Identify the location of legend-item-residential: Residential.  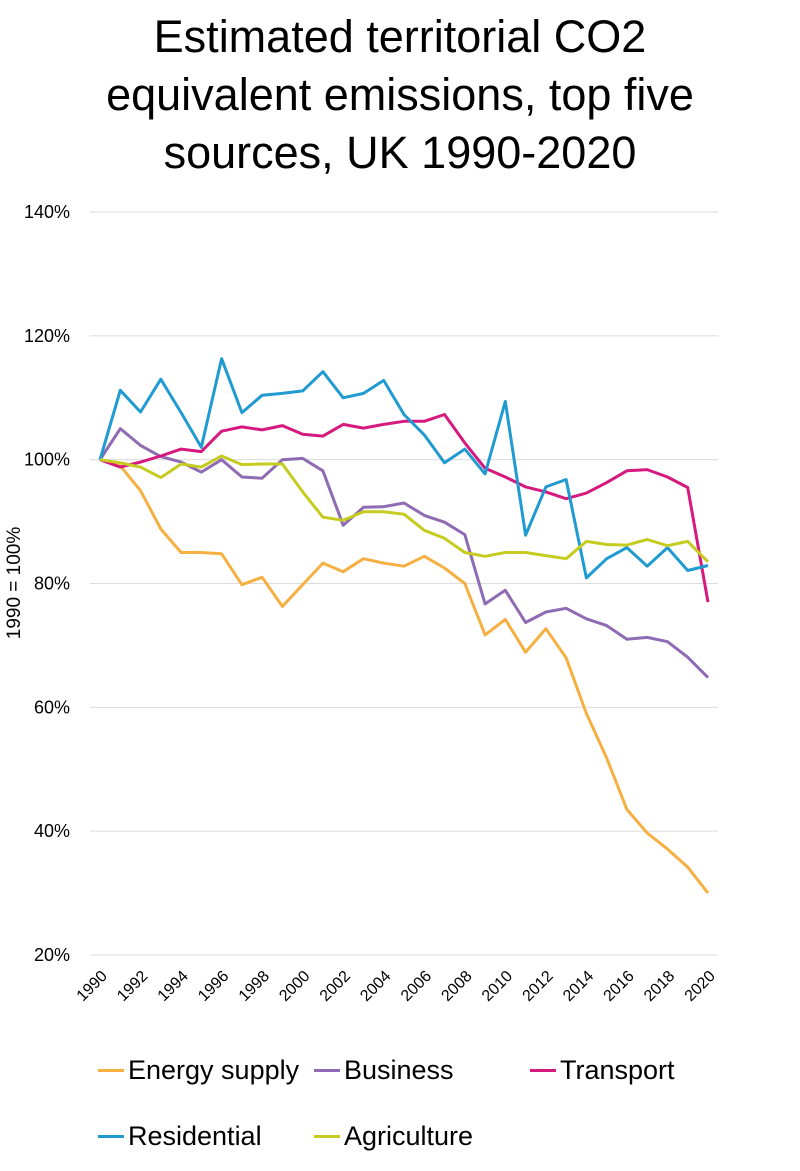
(180, 1136).